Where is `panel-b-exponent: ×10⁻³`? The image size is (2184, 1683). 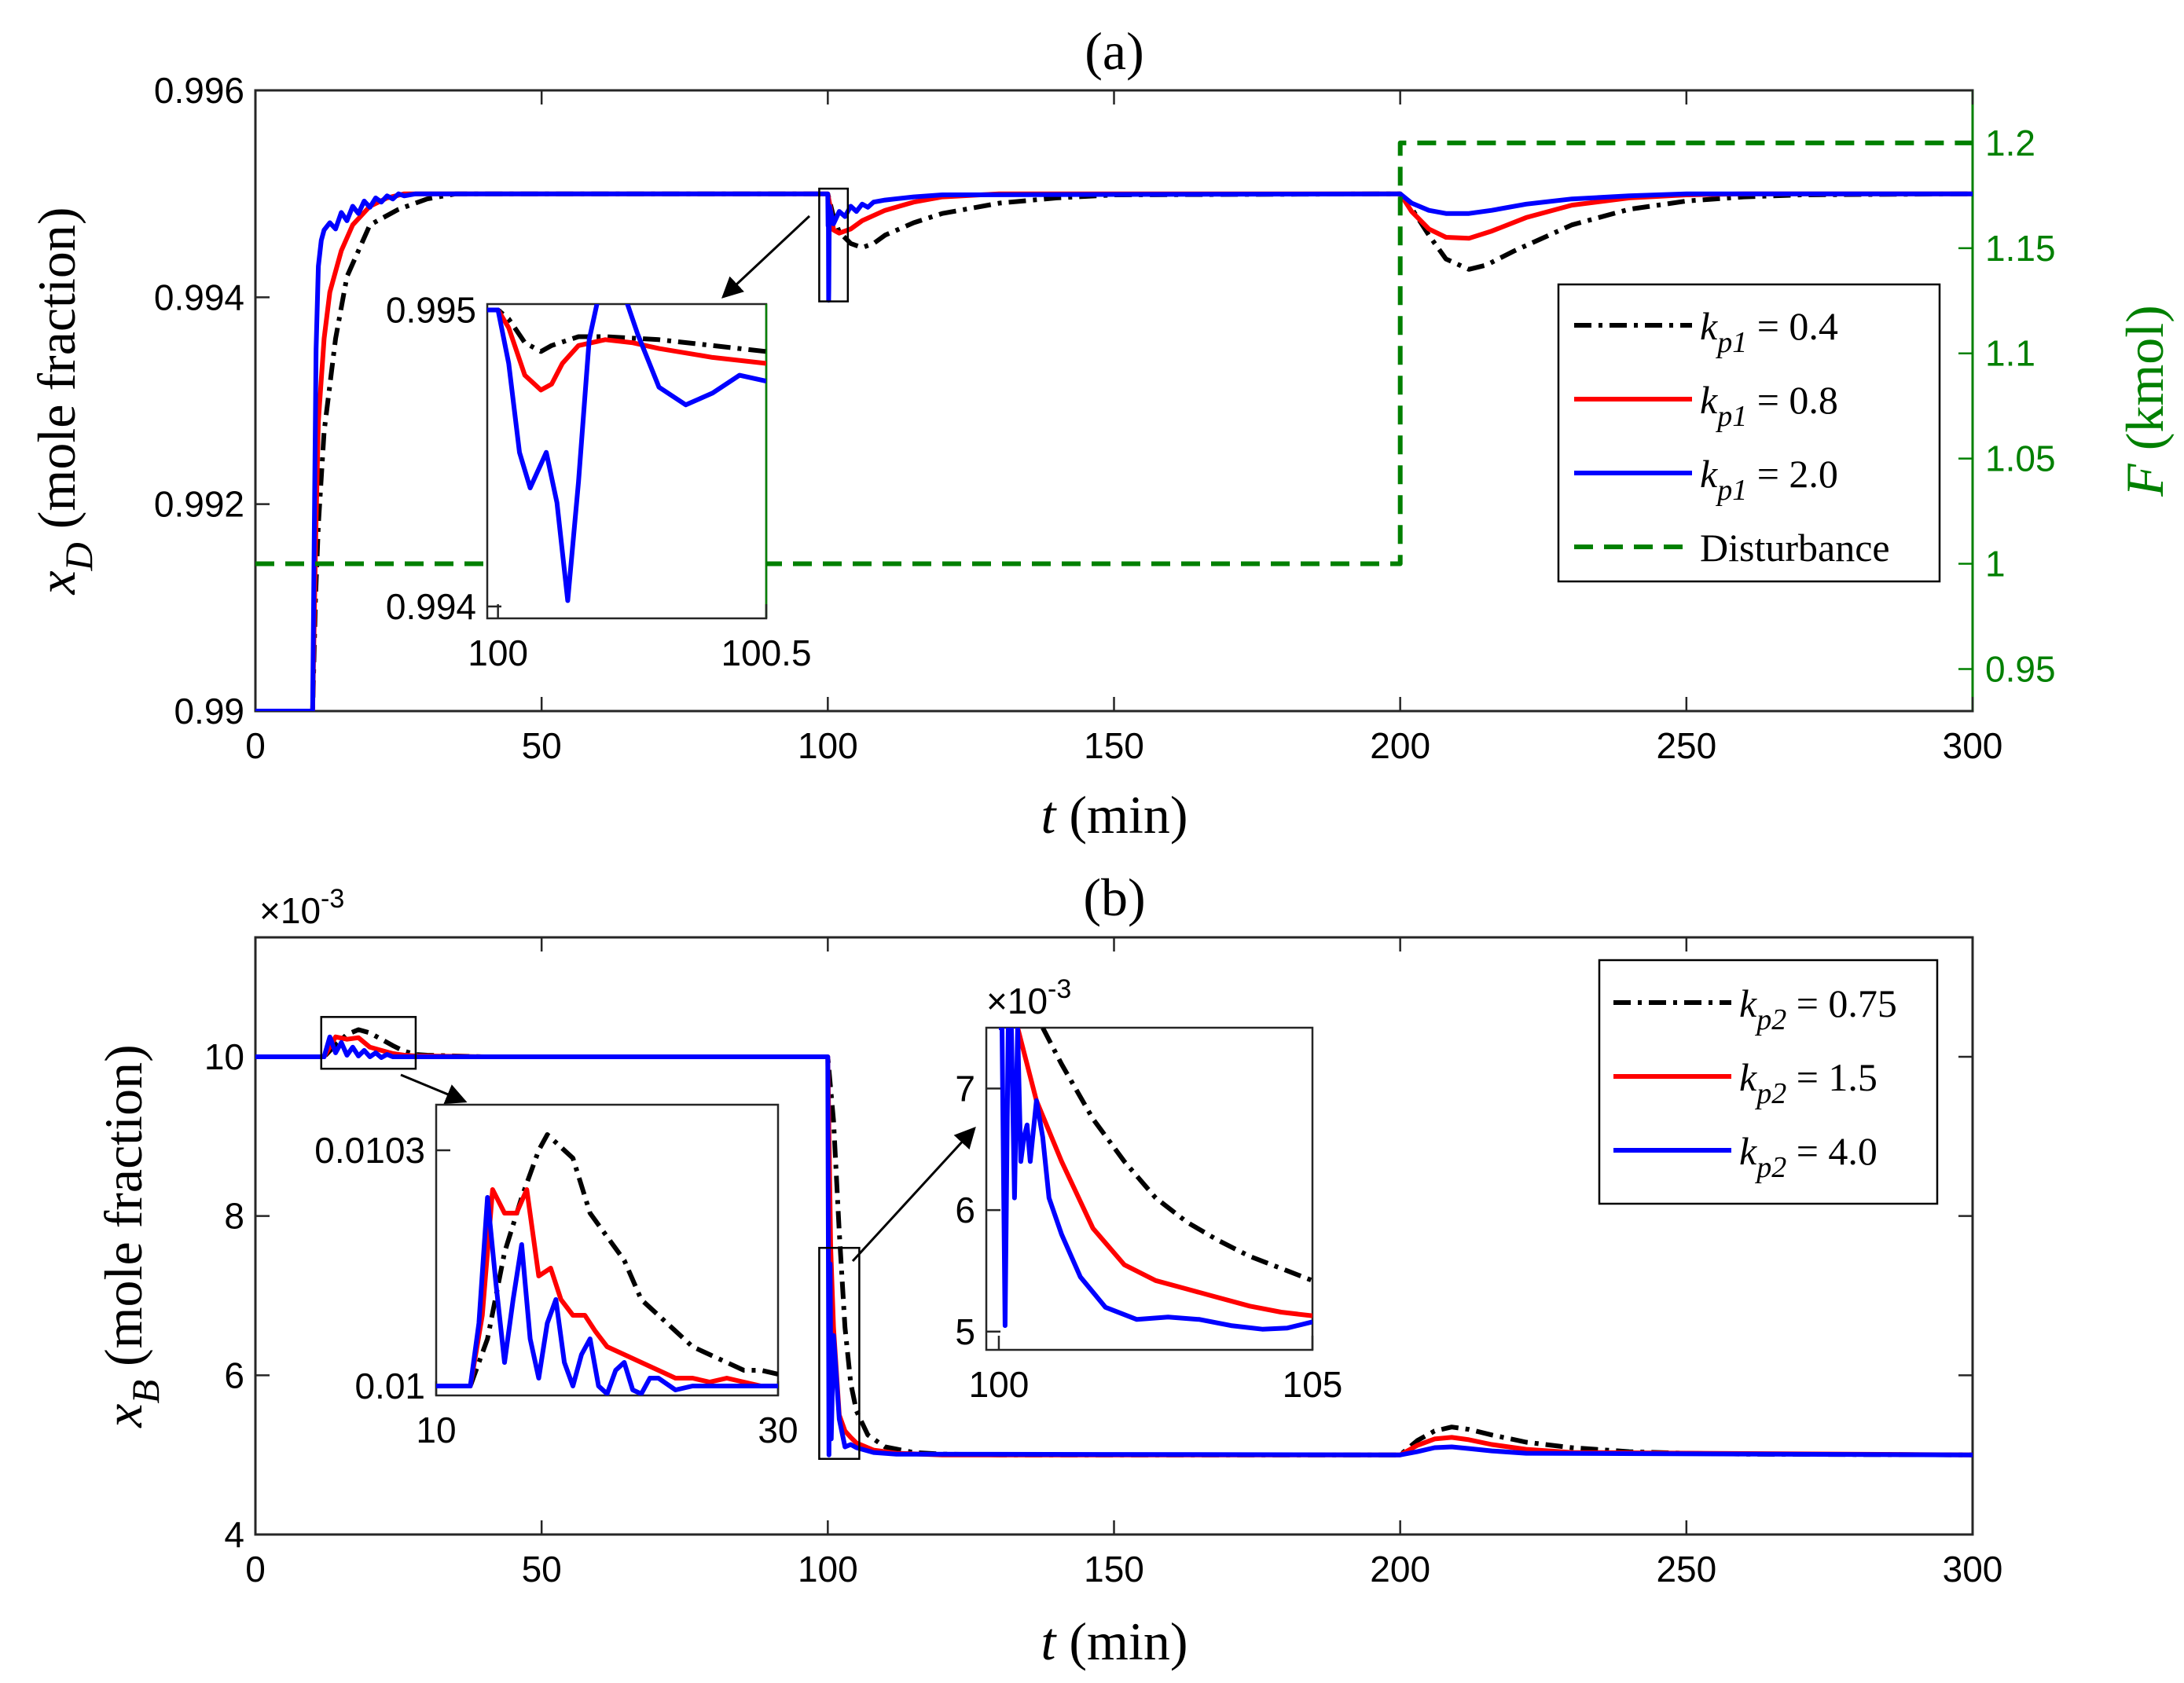 panel-b-exponent: ×10⁻³ is located at coordinates (301, 907).